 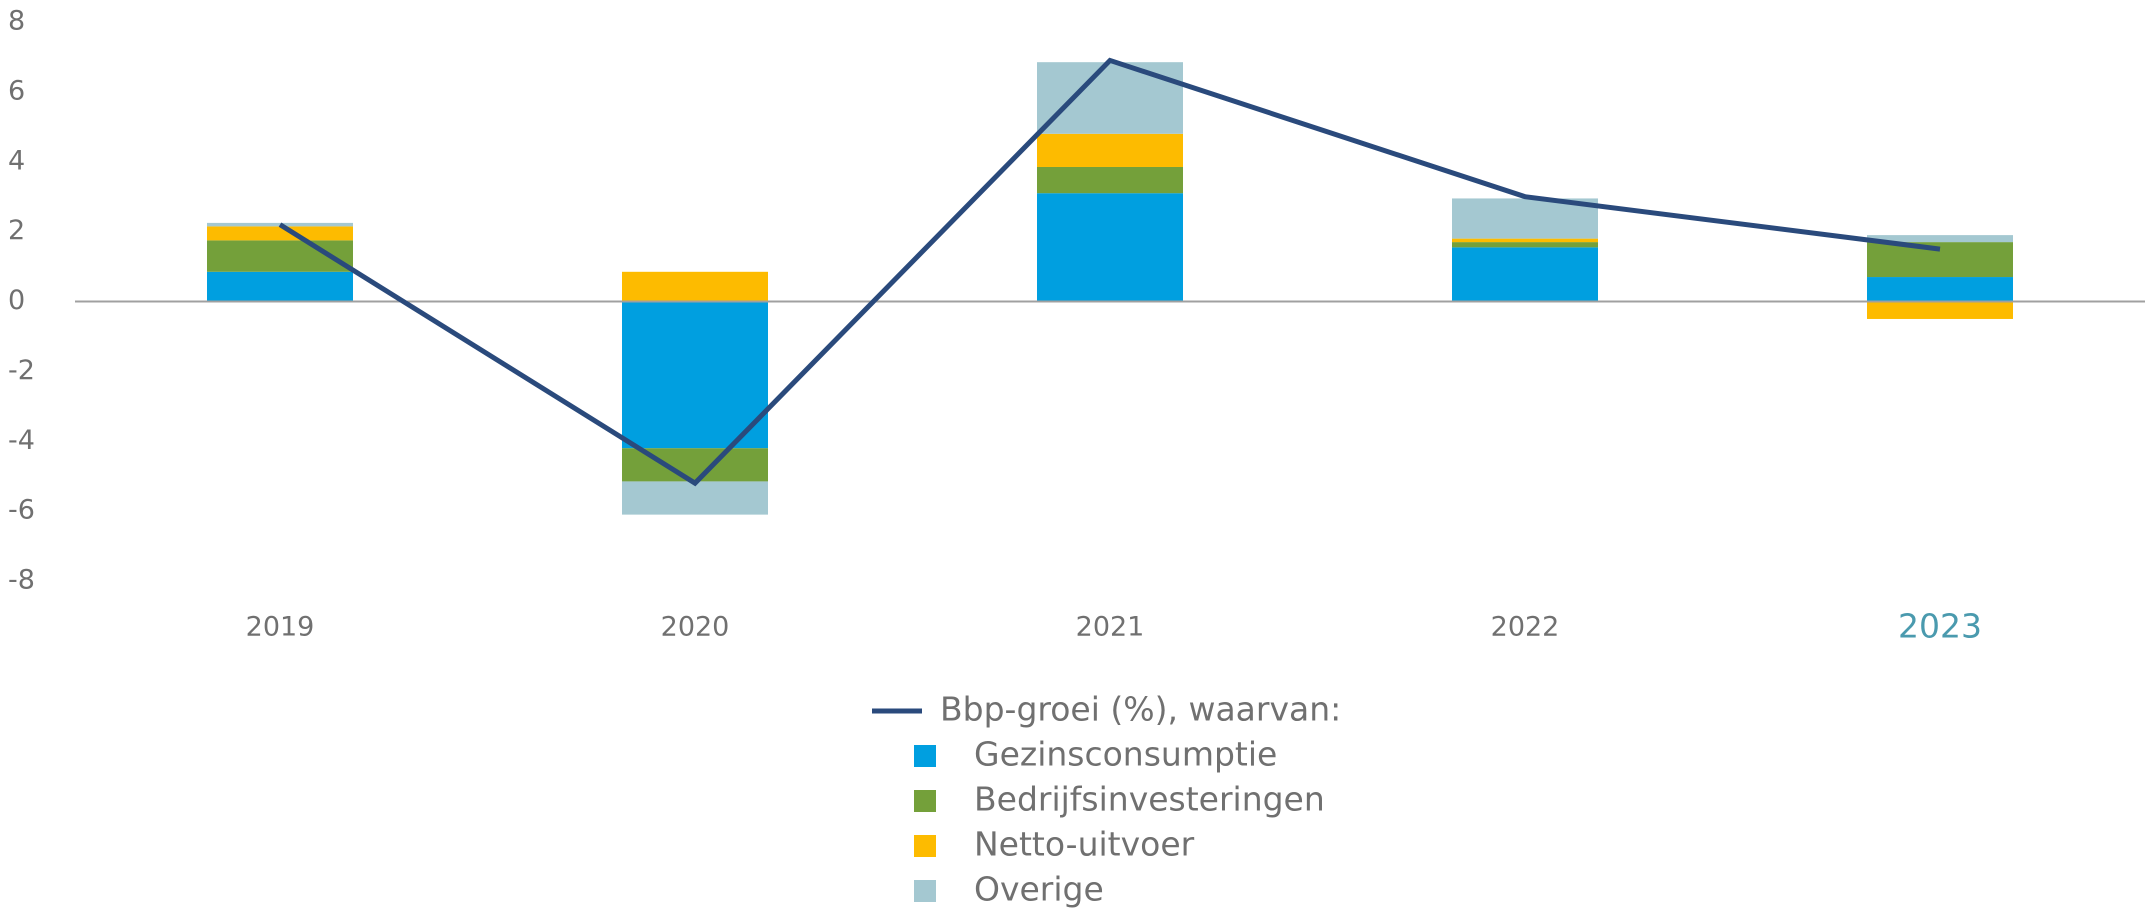 I want to click on legend-label: Gezinsconsumptie, so click(x=1125, y=754).